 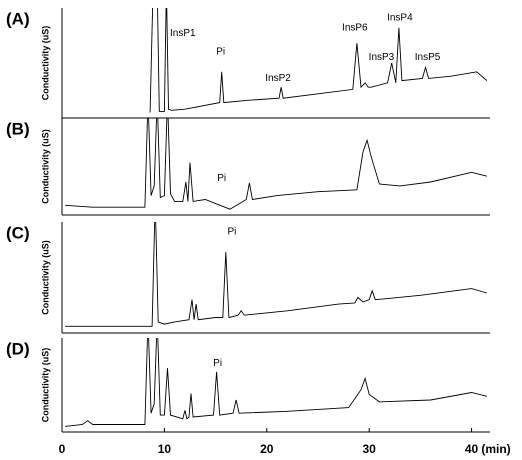 What do you see at coordinates (183, 33) in the screenshot?
I see `annotation: InsP1` at bounding box center [183, 33].